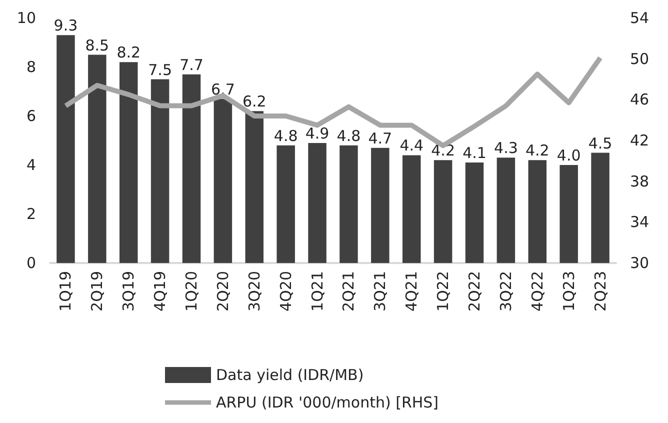  I want to click on data-label: 4.3, so click(506, 148).